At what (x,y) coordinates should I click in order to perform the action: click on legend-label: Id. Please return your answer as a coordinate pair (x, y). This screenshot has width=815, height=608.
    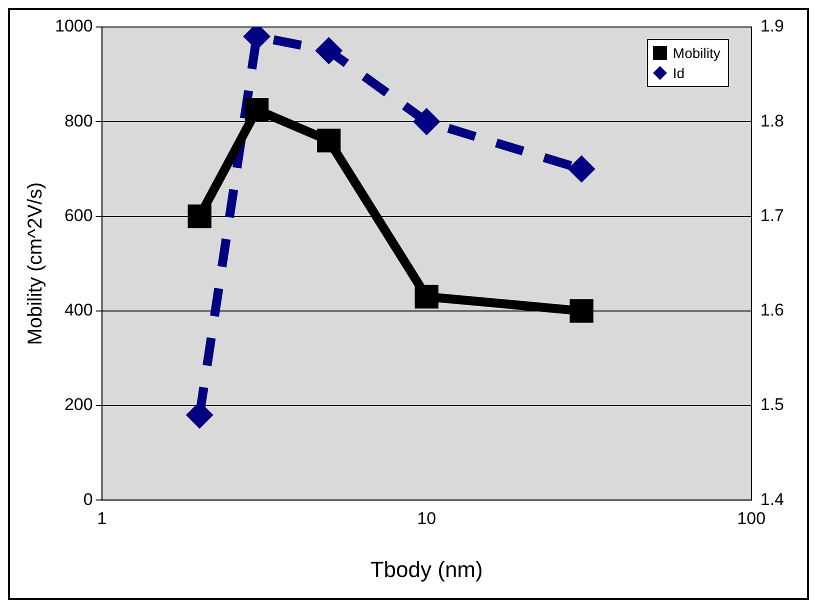
    Looking at the image, I should click on (678, 73).